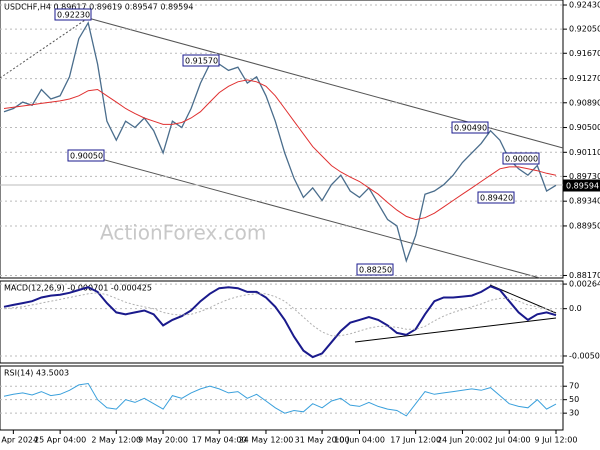 This screenshot has height=450, width=600. I want to click on rsi-title: RSI(14) 43.5003, so click(36, 373).